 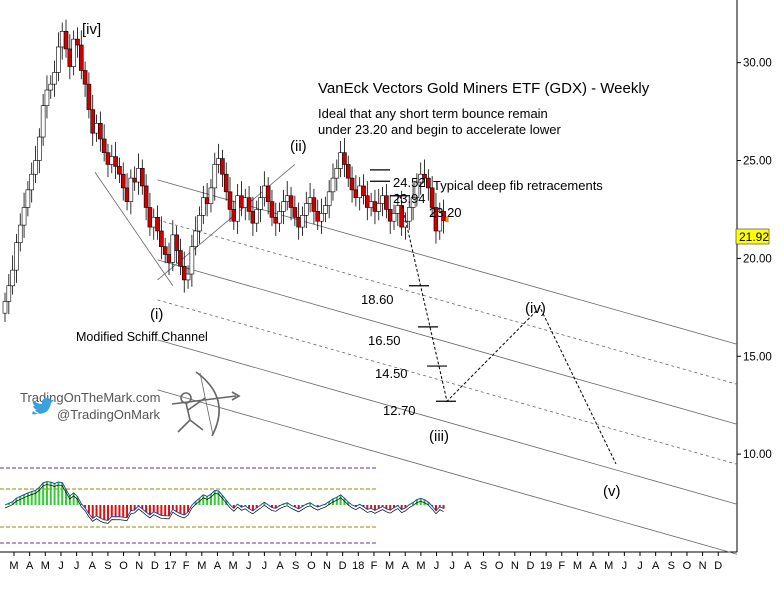 I want to click on x-tick-label: 17, so click(x=170, y=566).